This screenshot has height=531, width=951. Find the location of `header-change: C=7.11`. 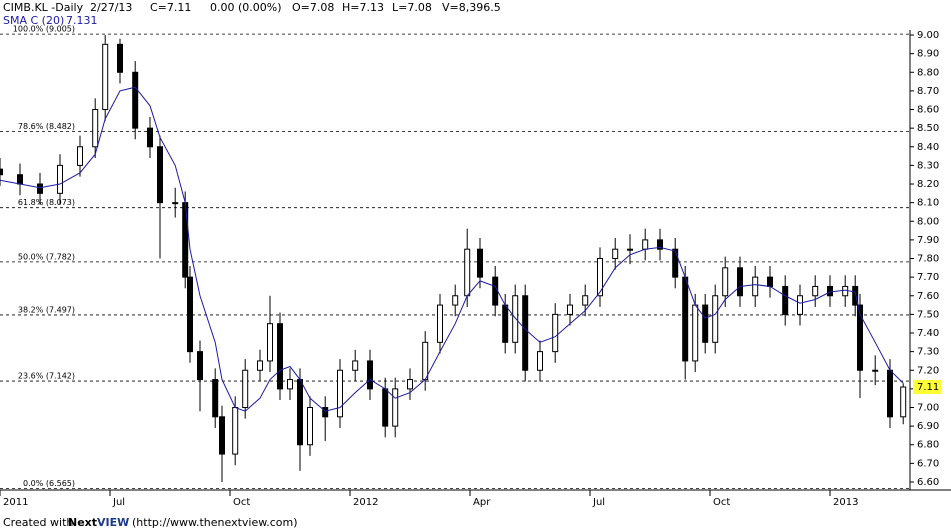

header-change: C=7.11 is located at coordinates (170, 7).